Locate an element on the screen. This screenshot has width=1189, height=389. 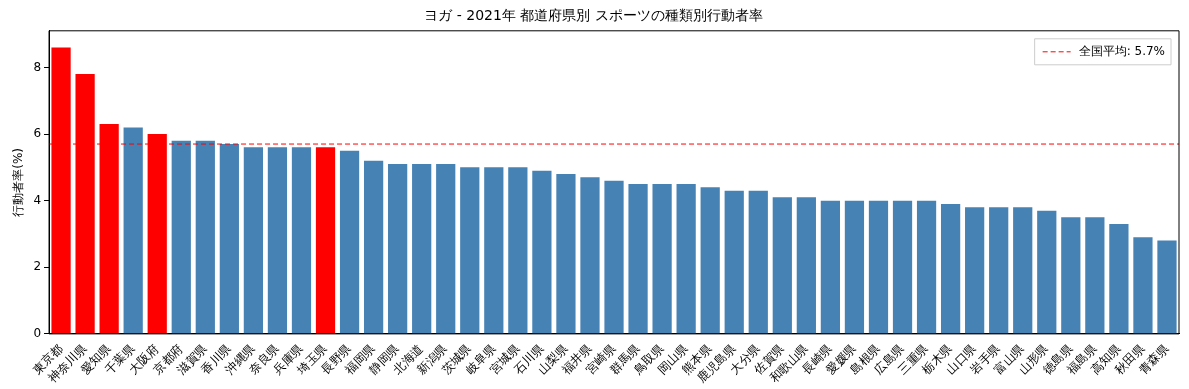
y-axis-title: 行動者率(%) is located at coordinates (18, 182).